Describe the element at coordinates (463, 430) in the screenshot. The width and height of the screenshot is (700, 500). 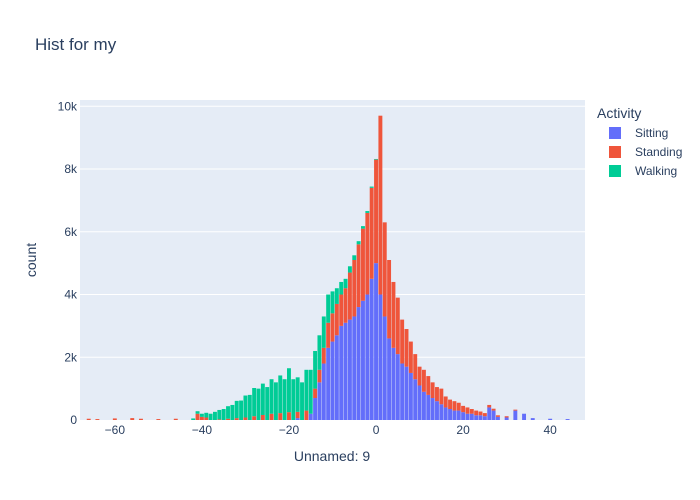
I see `x-tick-label: 20` at that location.